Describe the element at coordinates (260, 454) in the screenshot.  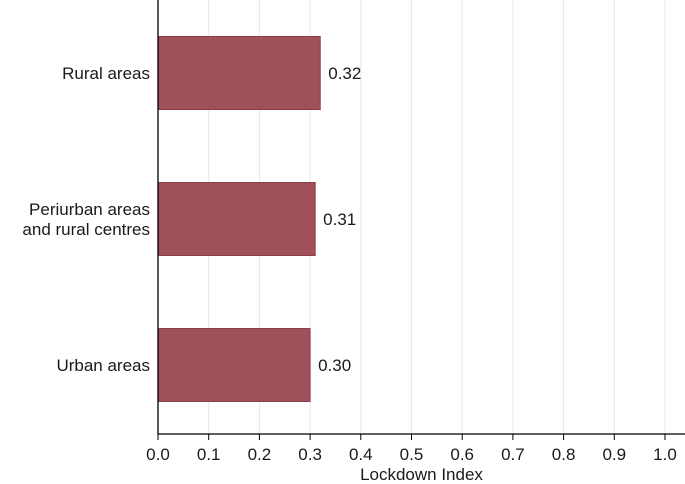
I see `x-tick-label: 0.2` at that location.